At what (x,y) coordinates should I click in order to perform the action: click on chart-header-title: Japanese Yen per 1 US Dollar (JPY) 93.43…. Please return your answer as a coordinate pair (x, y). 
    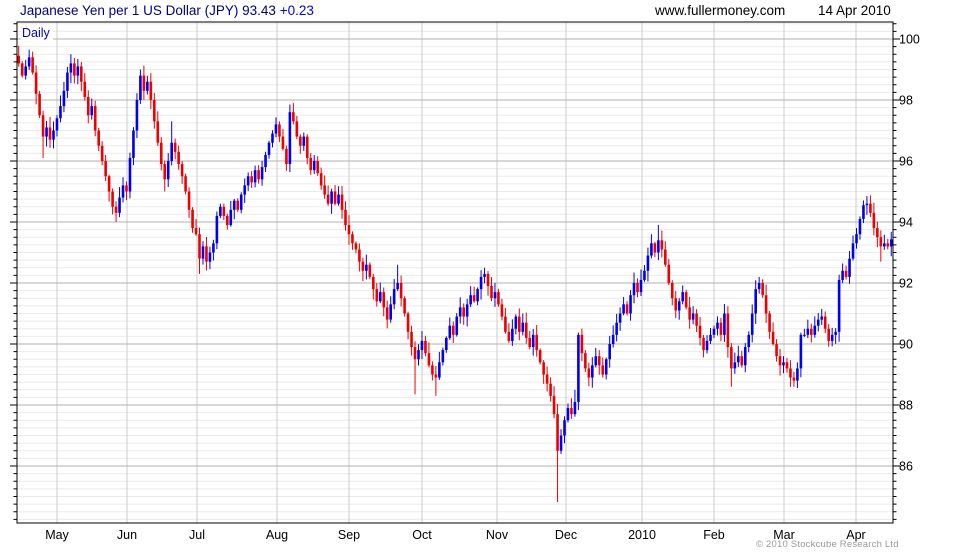
    Looking at the image, I should click on (167, 10).